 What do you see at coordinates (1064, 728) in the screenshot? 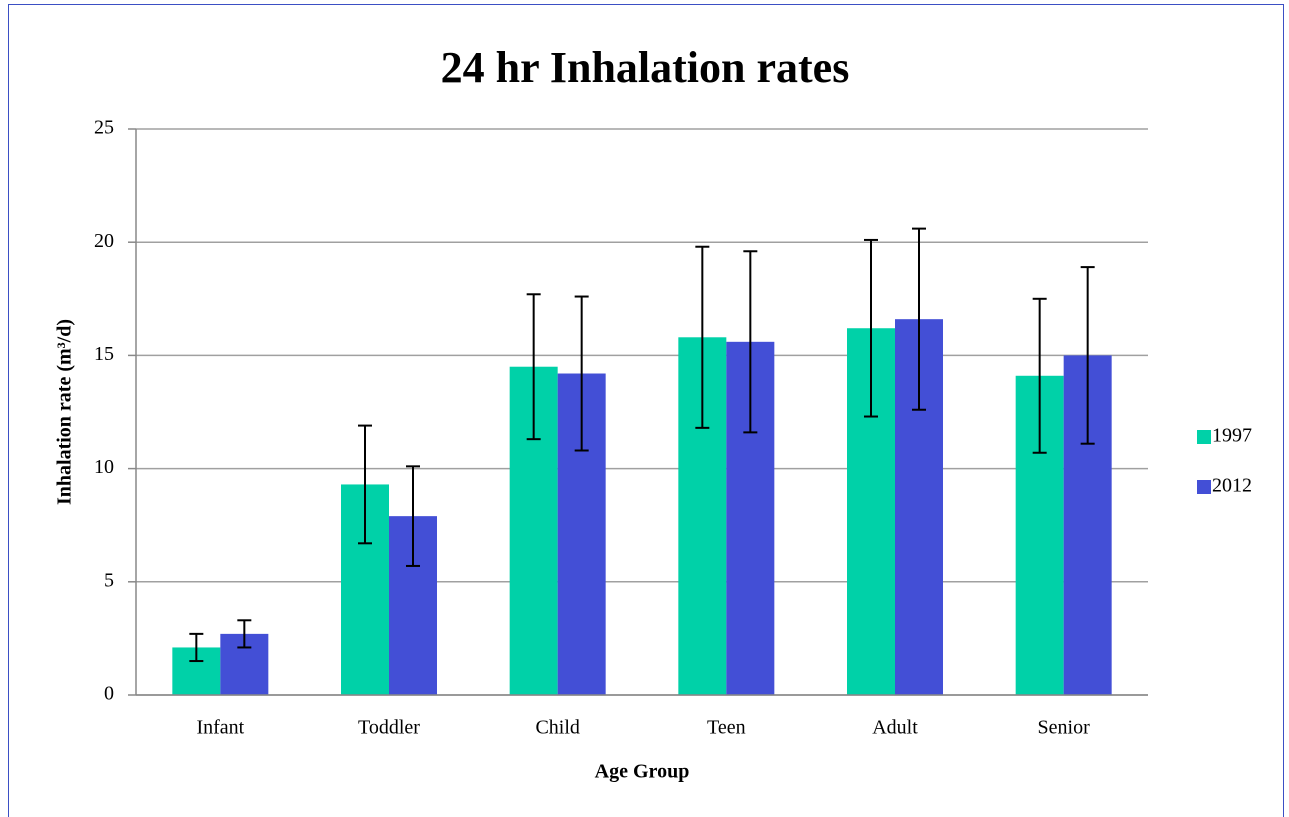
I see `x-tick-label: Senior` at bounding box center [1064, 728].